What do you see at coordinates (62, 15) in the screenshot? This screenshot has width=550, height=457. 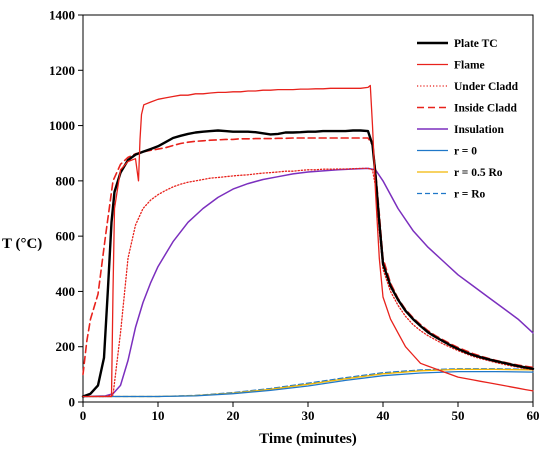 I see `y-tick-label: 1400` at bounding box center [62, 15].